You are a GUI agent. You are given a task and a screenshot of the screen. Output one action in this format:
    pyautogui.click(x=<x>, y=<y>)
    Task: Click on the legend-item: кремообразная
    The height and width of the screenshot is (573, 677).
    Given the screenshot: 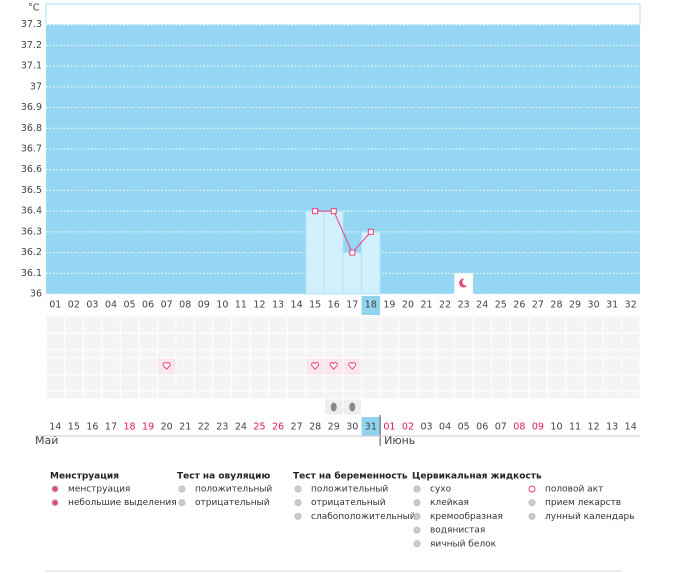 What is the action you would take?
    pyautogui.click(x=466, y=517)
    